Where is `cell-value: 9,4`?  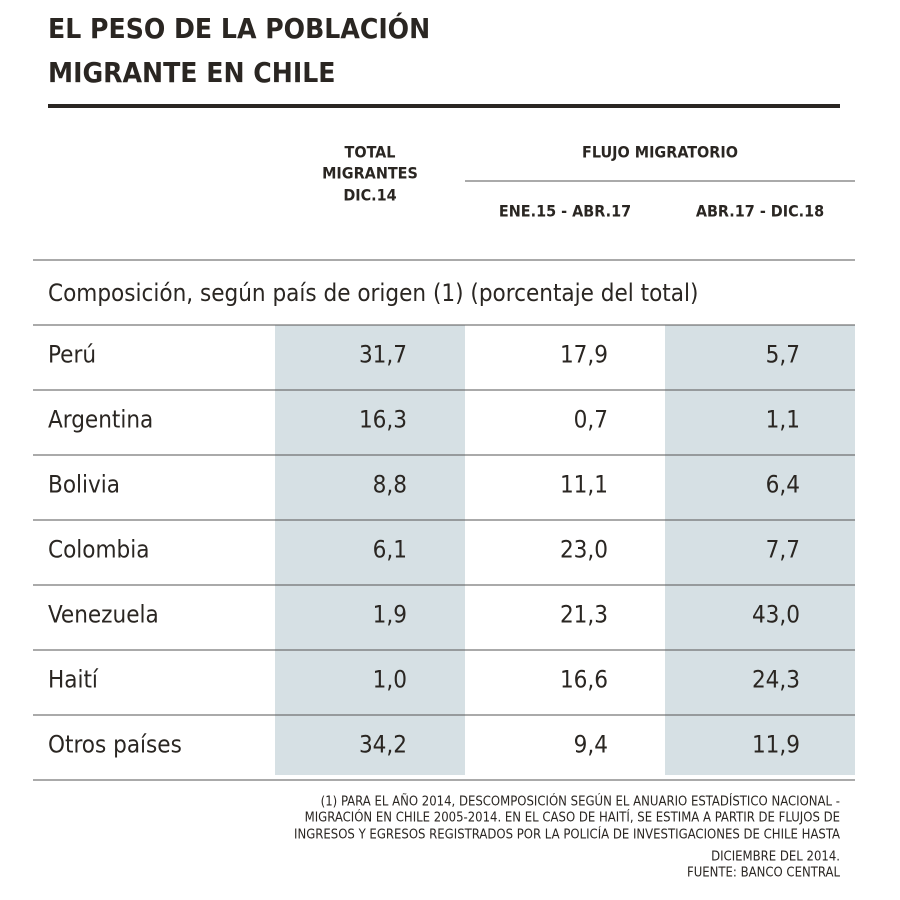
cell-value: 9,4 is located at coordinates (591, 745).